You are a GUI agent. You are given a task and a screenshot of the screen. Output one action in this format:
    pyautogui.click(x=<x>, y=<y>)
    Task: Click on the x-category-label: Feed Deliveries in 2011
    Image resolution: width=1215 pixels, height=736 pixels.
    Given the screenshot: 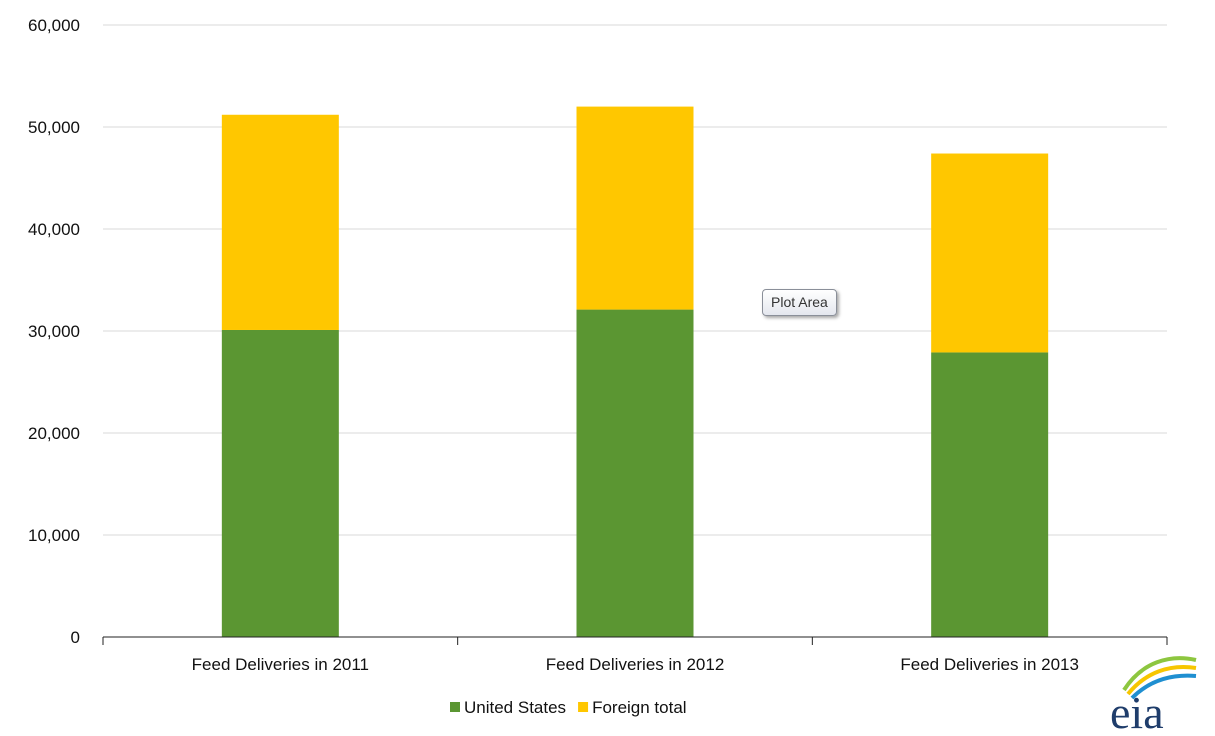 What is the action you would take?
    pyautogui.click(x=280, y=664)
    